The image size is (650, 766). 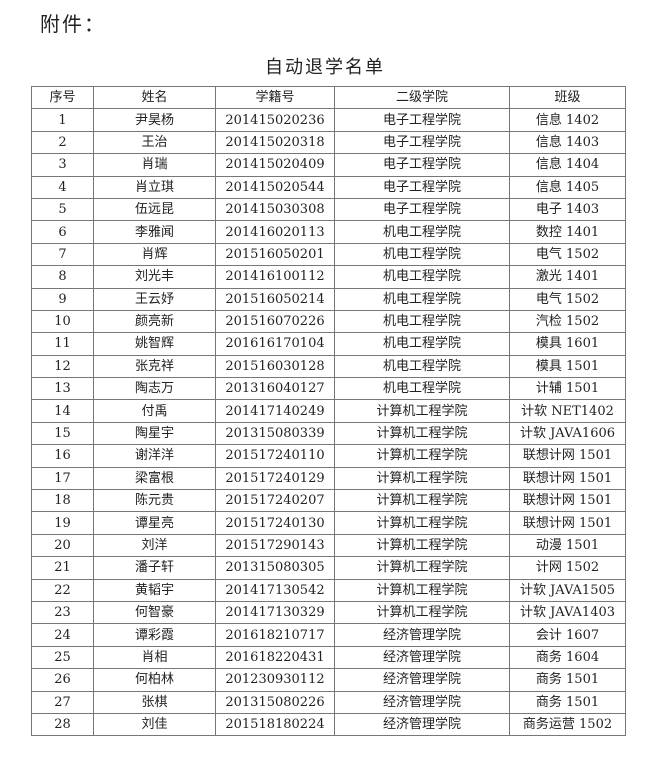 What do you see at coordinates (73, 24) in the screenshot?
I see `attachment-label: 附件：` at bounding box center [73, 24].